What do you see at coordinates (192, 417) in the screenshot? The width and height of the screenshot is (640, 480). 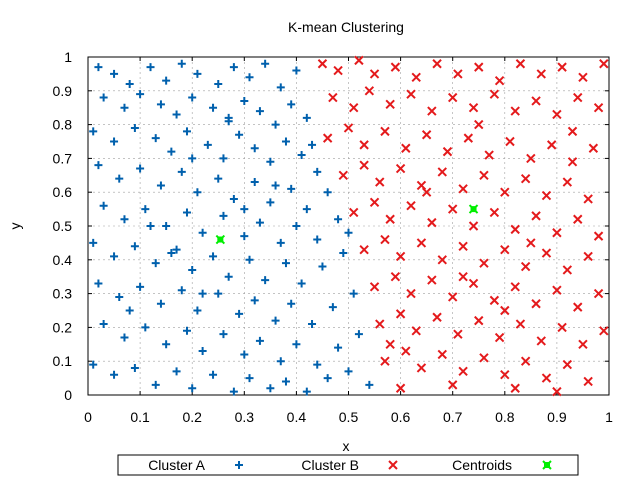 I see `x-tick-label: 0.2` at bounding box center [192, 417].